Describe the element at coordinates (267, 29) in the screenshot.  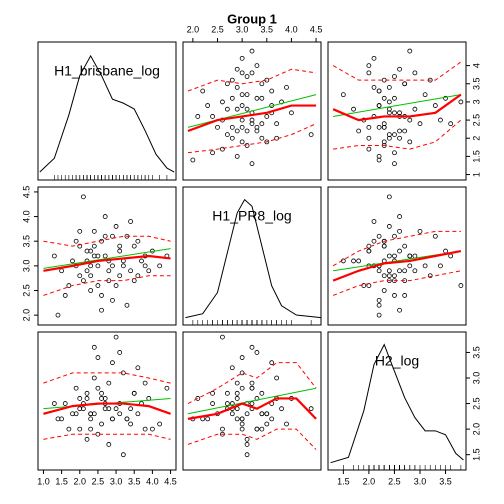
I see `tick-label: 3.5` at that location.